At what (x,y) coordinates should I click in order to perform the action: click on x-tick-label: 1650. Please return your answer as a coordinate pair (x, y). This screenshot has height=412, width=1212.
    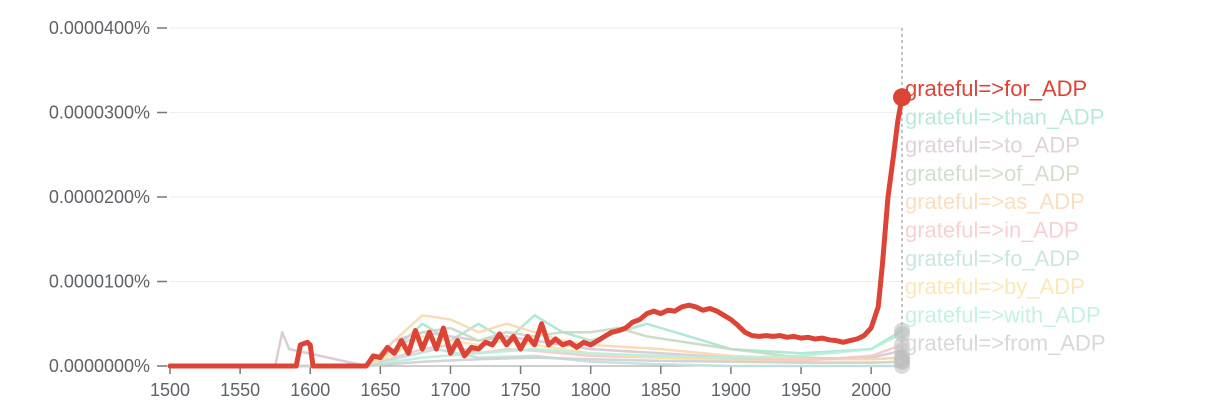
    Looking at the image, I should click on (380, 390).